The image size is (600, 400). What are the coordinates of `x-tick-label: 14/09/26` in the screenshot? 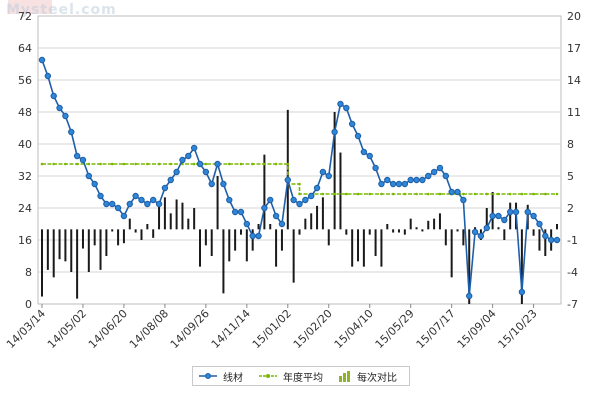 It's located at (190, 329).